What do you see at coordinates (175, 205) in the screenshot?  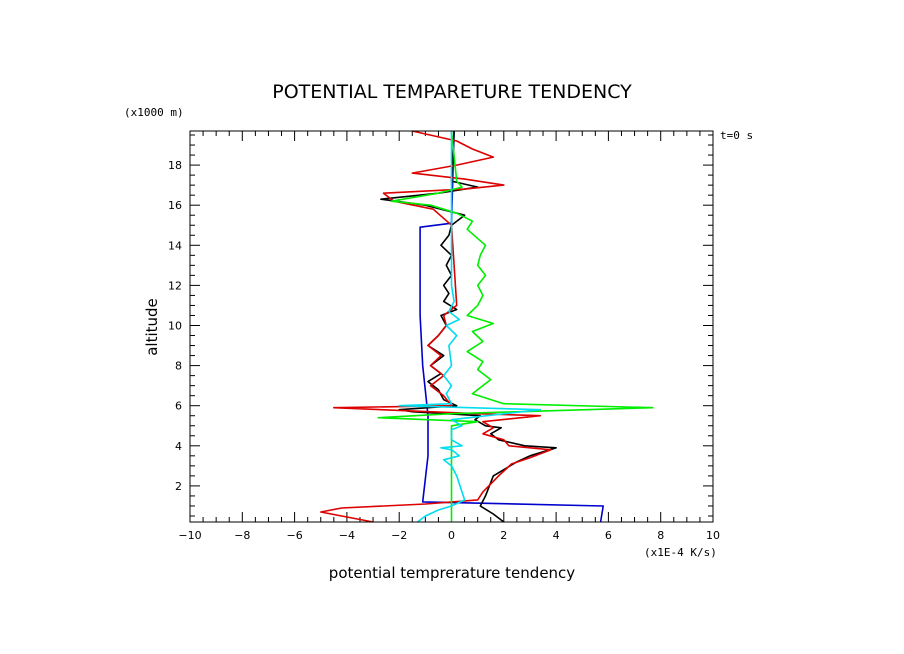 I see `y-tick-label: 16` at bounding box center [175, 205].